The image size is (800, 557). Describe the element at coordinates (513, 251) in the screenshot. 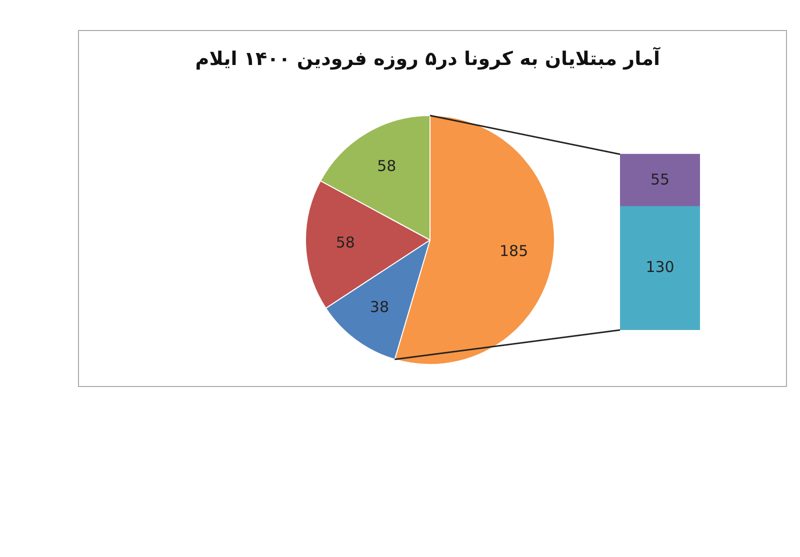

I see `data-label: 185` at that location.